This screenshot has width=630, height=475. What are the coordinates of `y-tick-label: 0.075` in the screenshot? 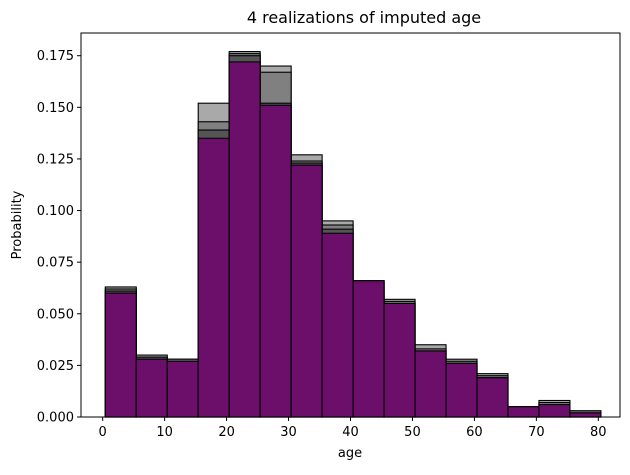 It's located at (55, 263).